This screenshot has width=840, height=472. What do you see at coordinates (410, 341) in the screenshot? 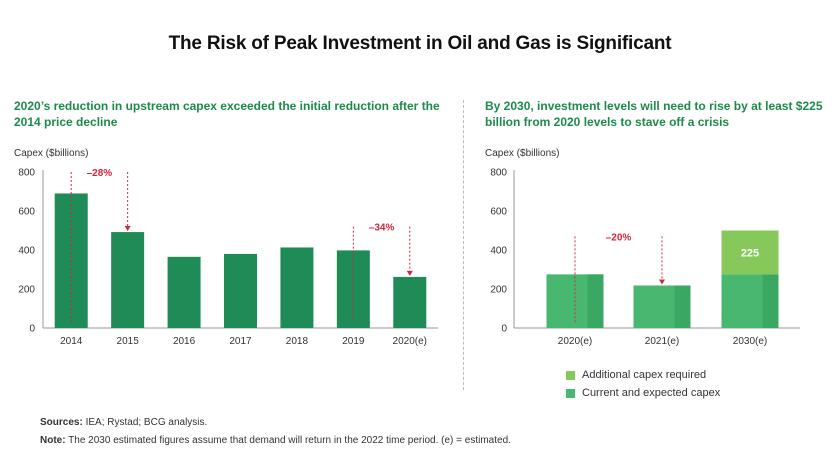
I see `x-tick-label-6: 2020(e)` at bounding box center [410, 341].